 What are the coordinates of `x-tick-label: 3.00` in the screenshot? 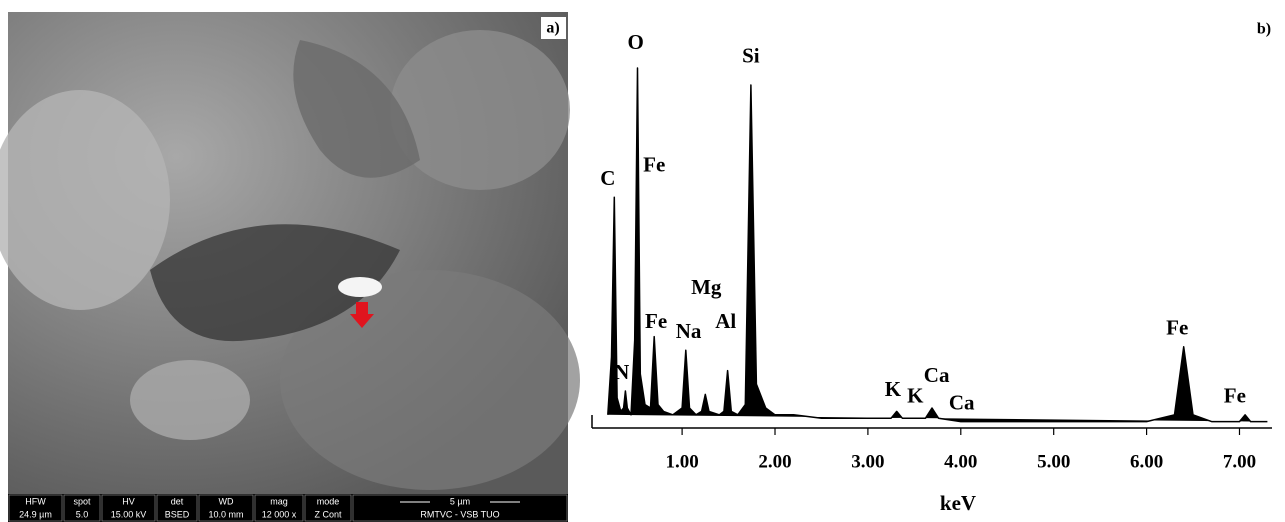 It's located at (867, 461).